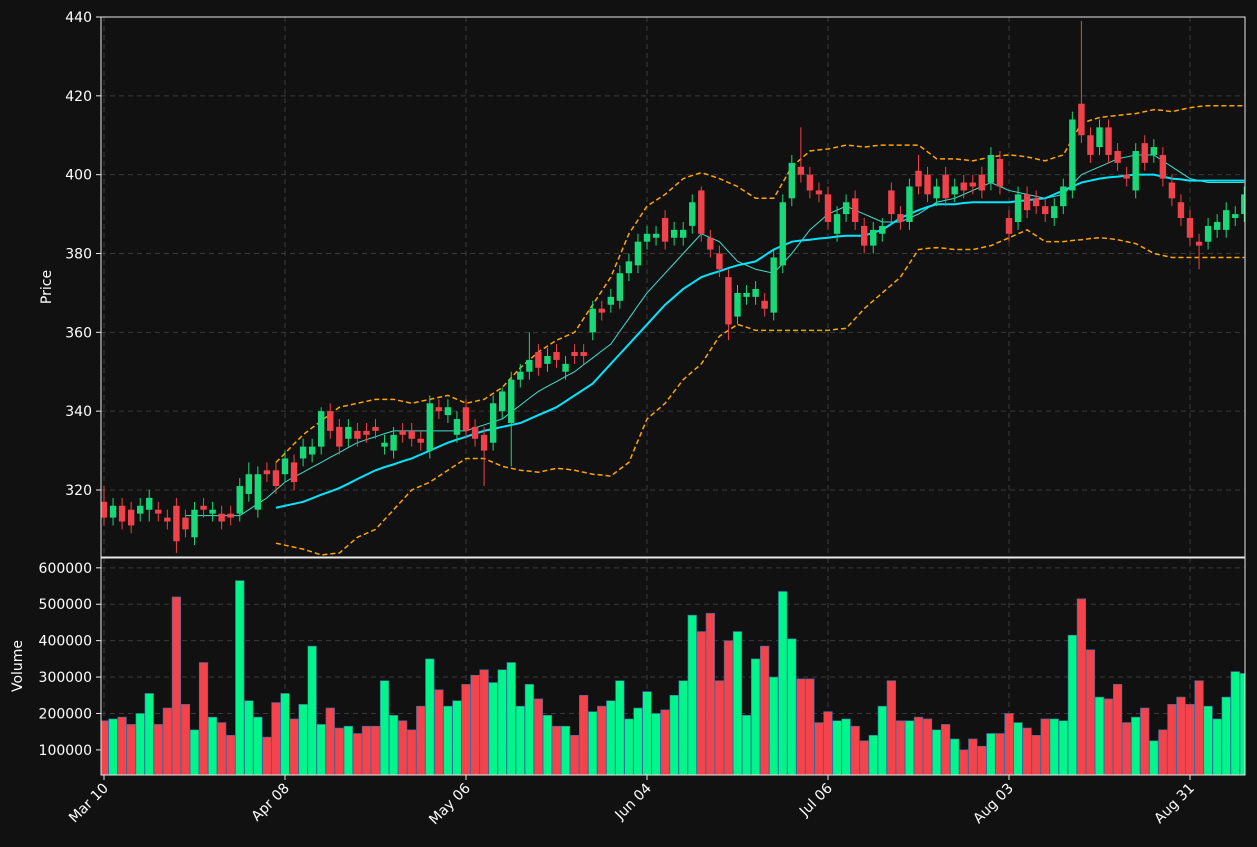 The height and width of the screenshot is (847, 1257). Describe the element at coordinates (65, 569) in the screenshot. I see `y-tick-label: 600000` at that location.